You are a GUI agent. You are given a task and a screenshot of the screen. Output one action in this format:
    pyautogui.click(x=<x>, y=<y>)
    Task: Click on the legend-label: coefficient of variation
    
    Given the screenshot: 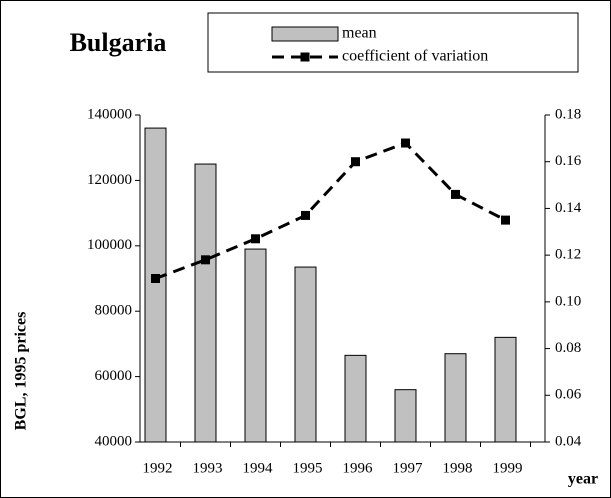 What is the action you would take?
    pyautogui.click(x=415, y=56)
    